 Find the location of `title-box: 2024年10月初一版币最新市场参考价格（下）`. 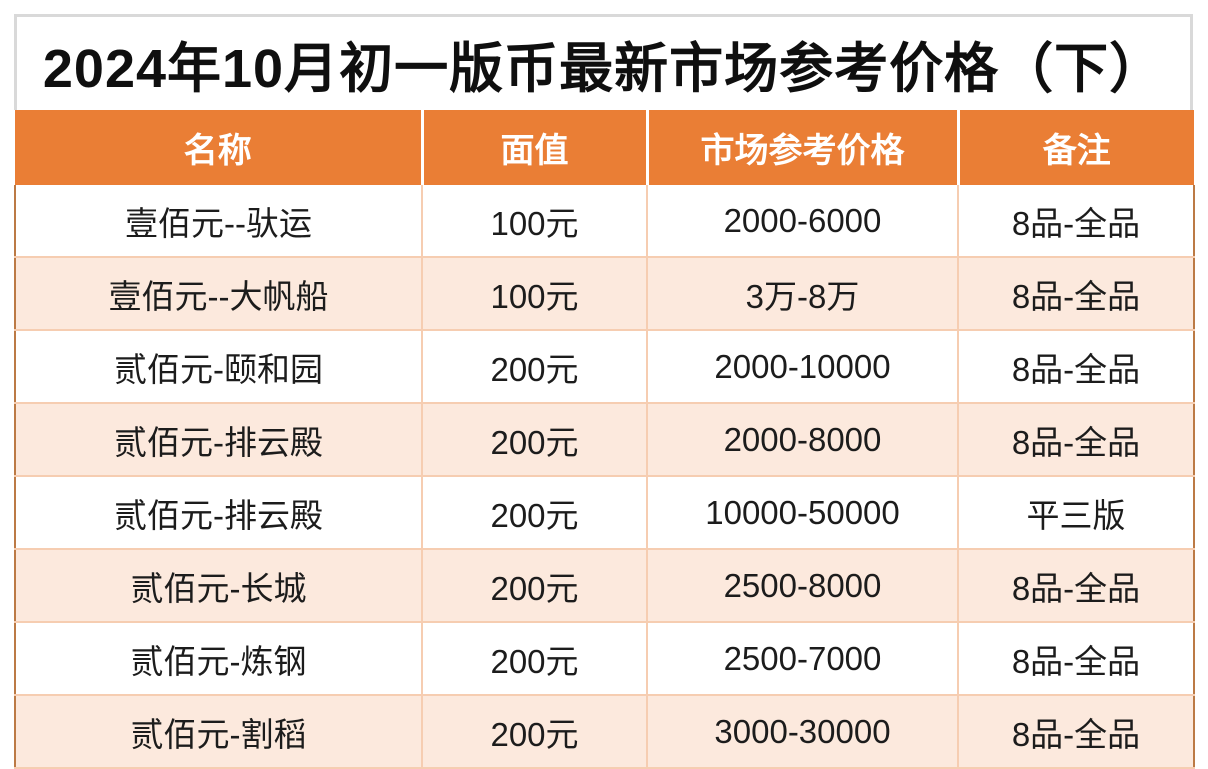

title-box: 2024年10月初一版币最新市场参考价格（下） is located at coordinates (603, 62).